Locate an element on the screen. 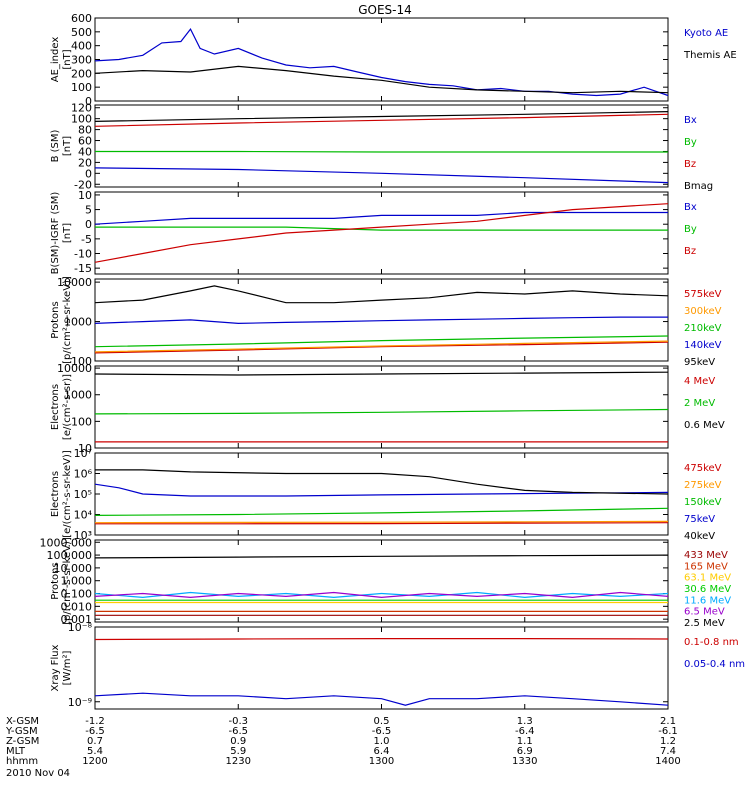 Image resolution: width=750 pixels, height=800 pixels. panel-3: -15-10 -5 05 10 B(SM)-IGRF (SM) [nT] Bx By Bz is located at coordinates (373, 232).